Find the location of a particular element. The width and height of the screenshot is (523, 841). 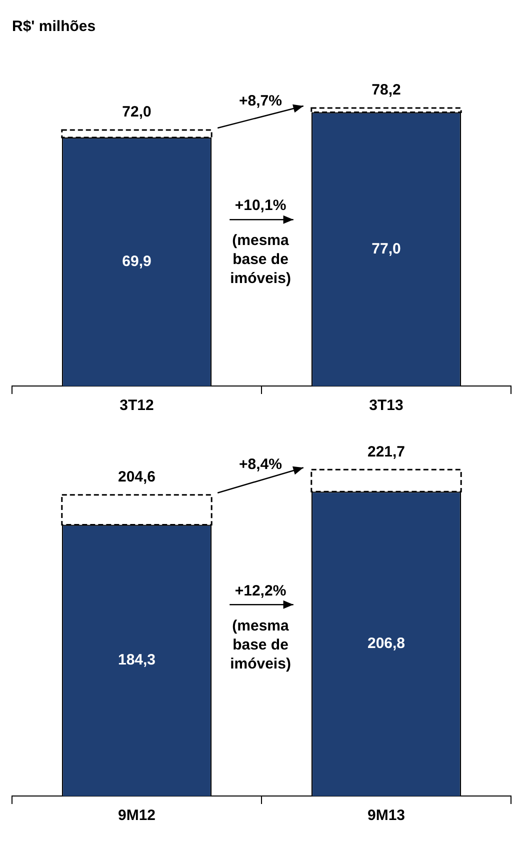

annotation: +8,4% is located at coordinates (260, 464).